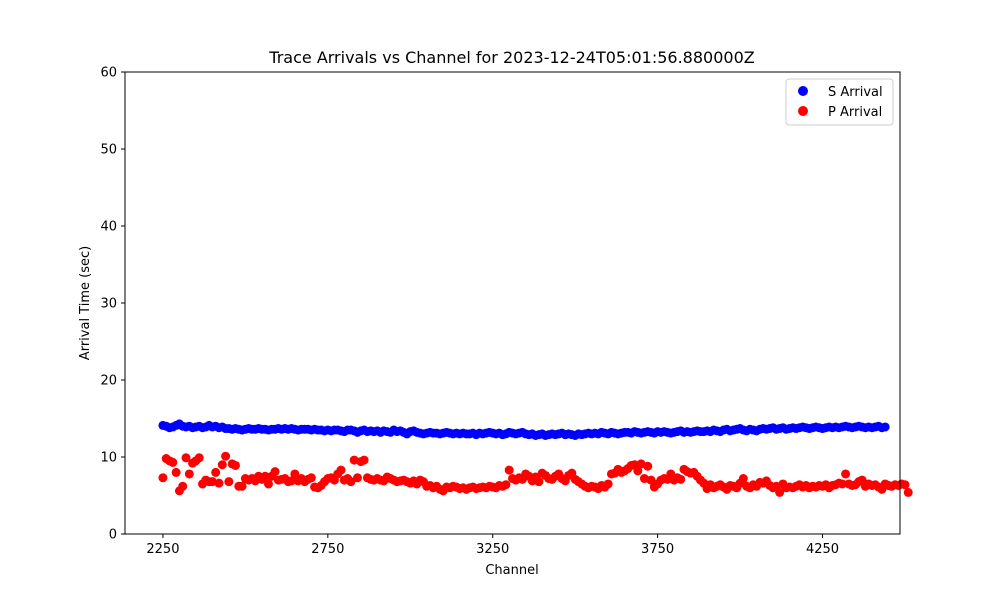  I want to click on legend-label-p-arrival: P Arrival, so click(855, 112).